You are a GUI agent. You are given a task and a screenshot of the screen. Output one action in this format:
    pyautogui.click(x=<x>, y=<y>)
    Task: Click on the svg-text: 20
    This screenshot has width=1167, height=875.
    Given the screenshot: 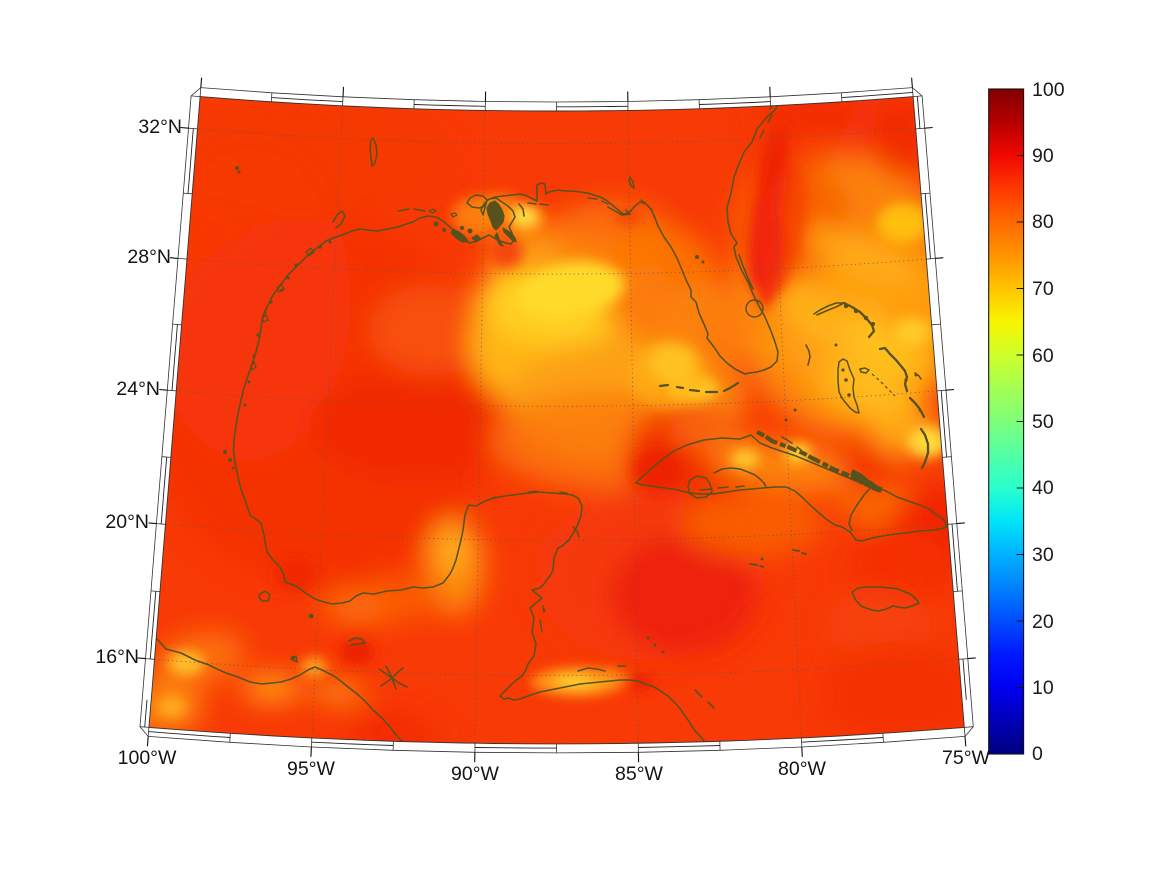 What is the action you would take?
    pyautogui.click(x=1043, y=622)
    